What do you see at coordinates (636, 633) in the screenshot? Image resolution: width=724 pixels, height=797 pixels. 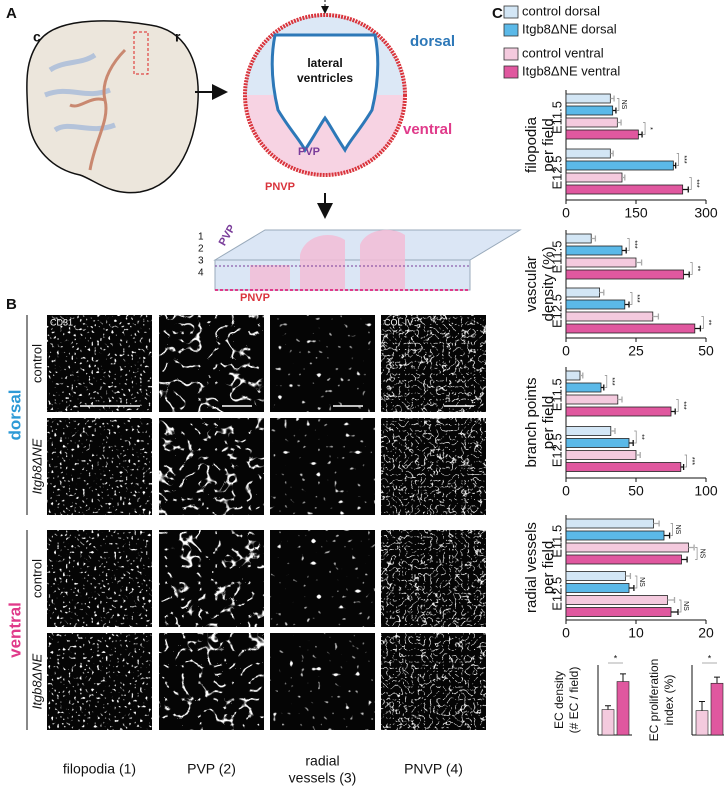 I see `x-tick-label: 10` at bounding box center [636, 633].